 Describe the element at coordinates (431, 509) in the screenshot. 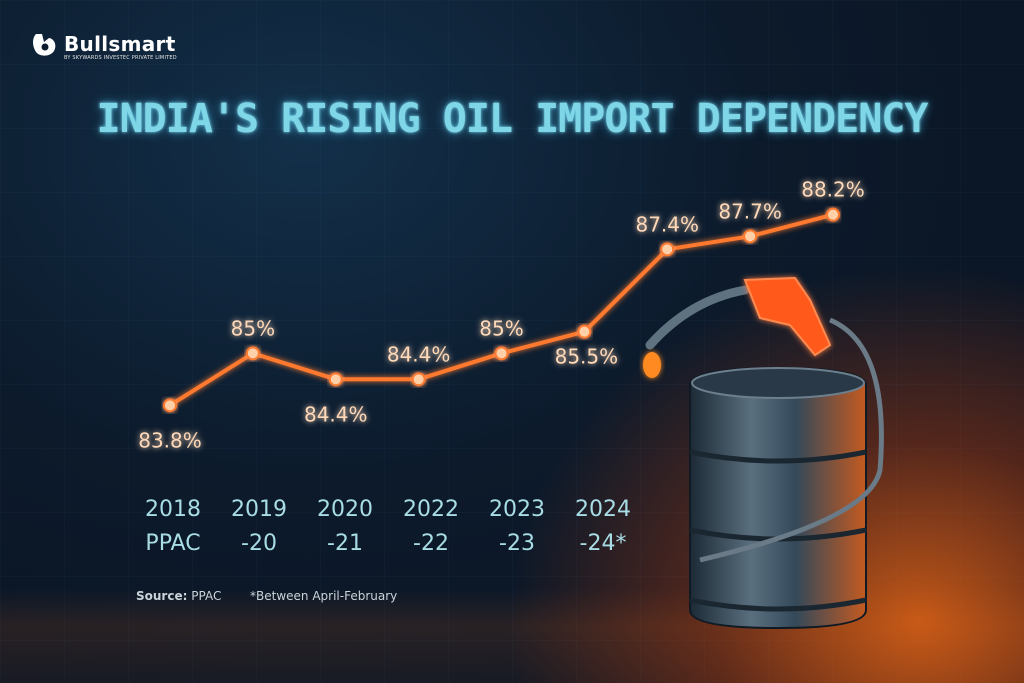

I see `x-tick-label: 2022` at that location.